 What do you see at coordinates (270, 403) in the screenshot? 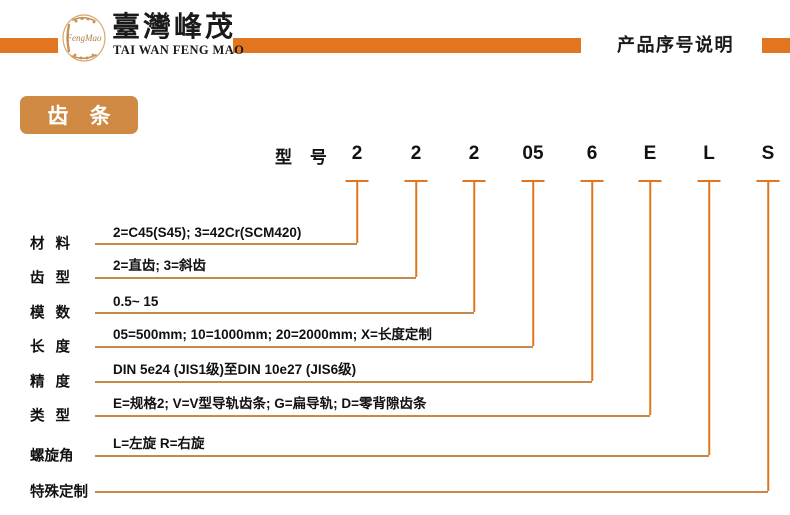
I see `attribute-description-6: E=规格2; V=V型导轨齿条; G=扁导轨; D=零背隙齿条` at bounding box center [270, 403].